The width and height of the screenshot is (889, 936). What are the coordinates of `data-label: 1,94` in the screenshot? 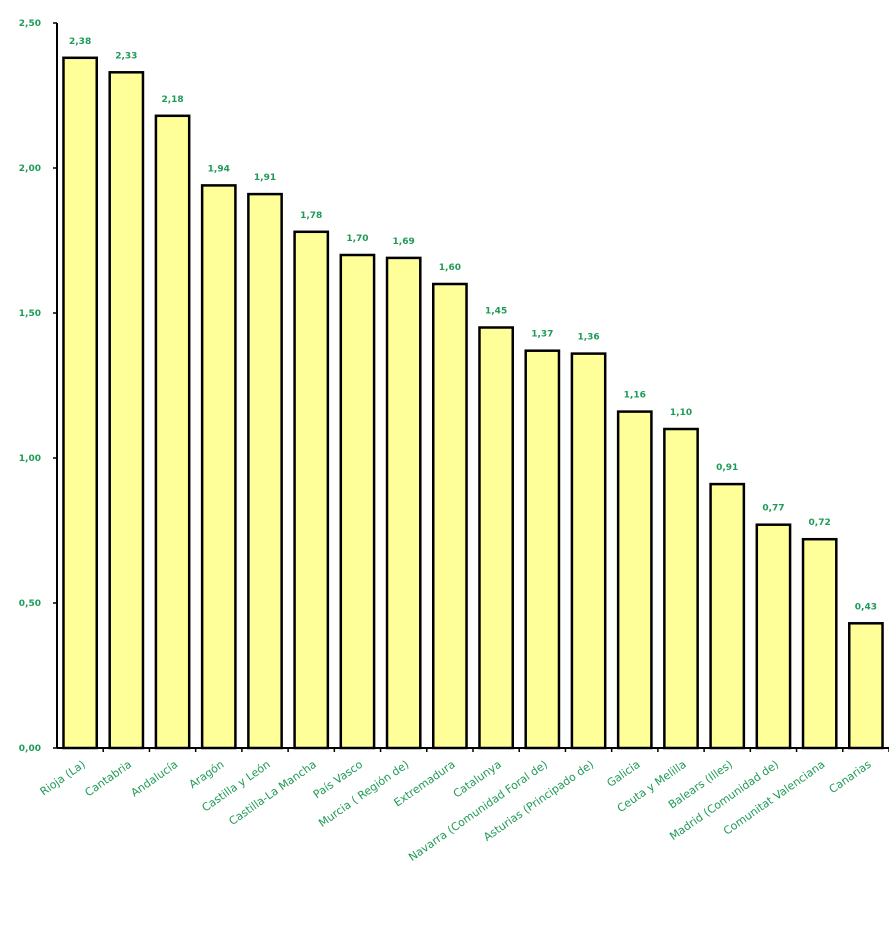 It's located at (219, 169).